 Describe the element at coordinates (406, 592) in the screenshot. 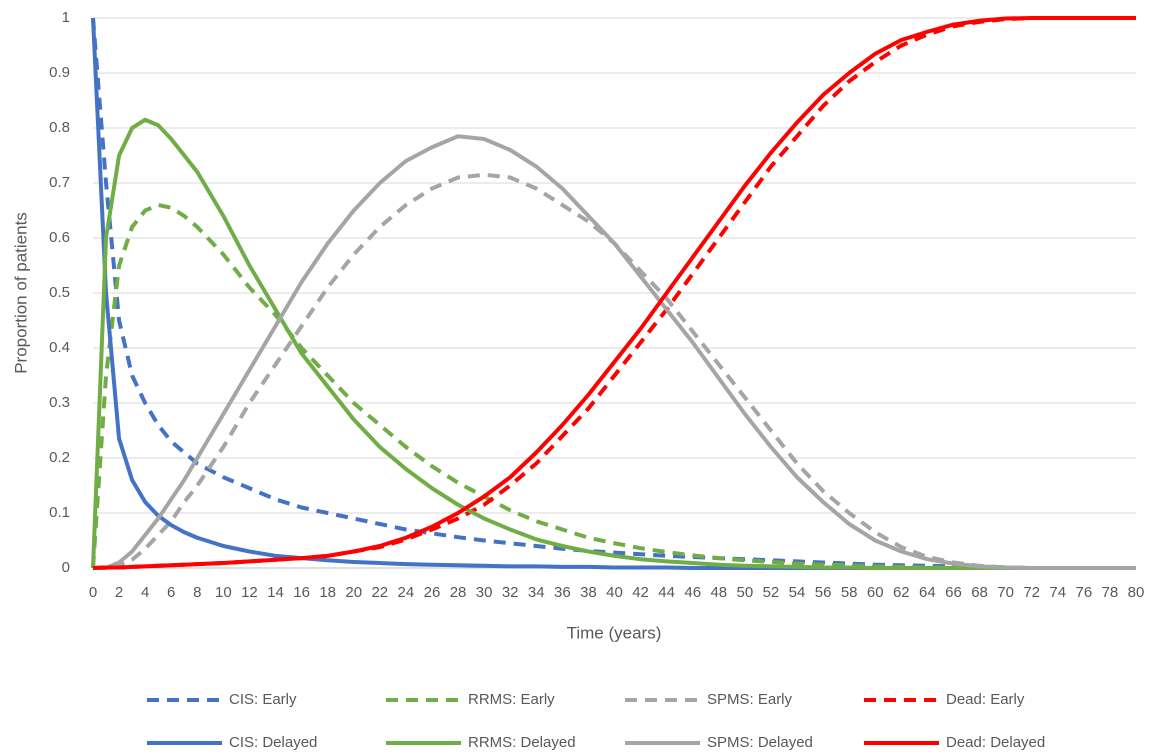

I see `x-tick-label: 24` at that location.